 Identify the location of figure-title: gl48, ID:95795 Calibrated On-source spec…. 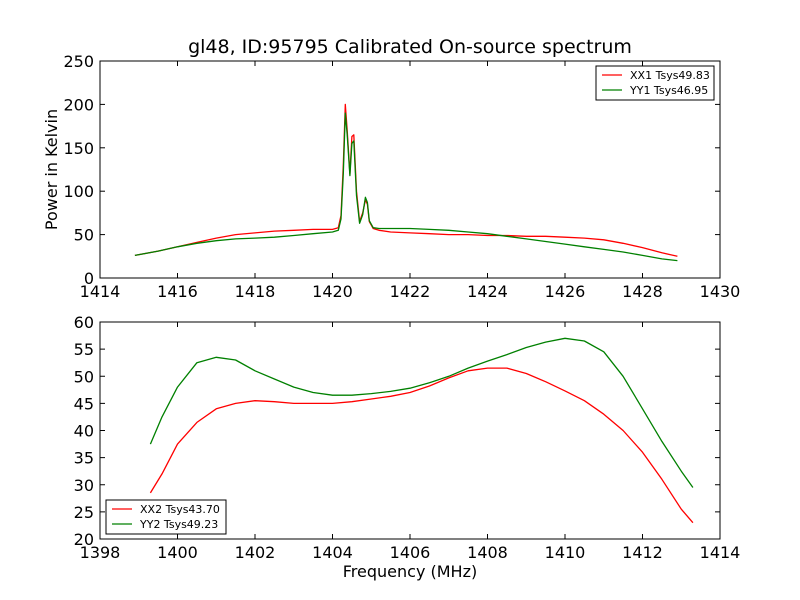
(410, 47).